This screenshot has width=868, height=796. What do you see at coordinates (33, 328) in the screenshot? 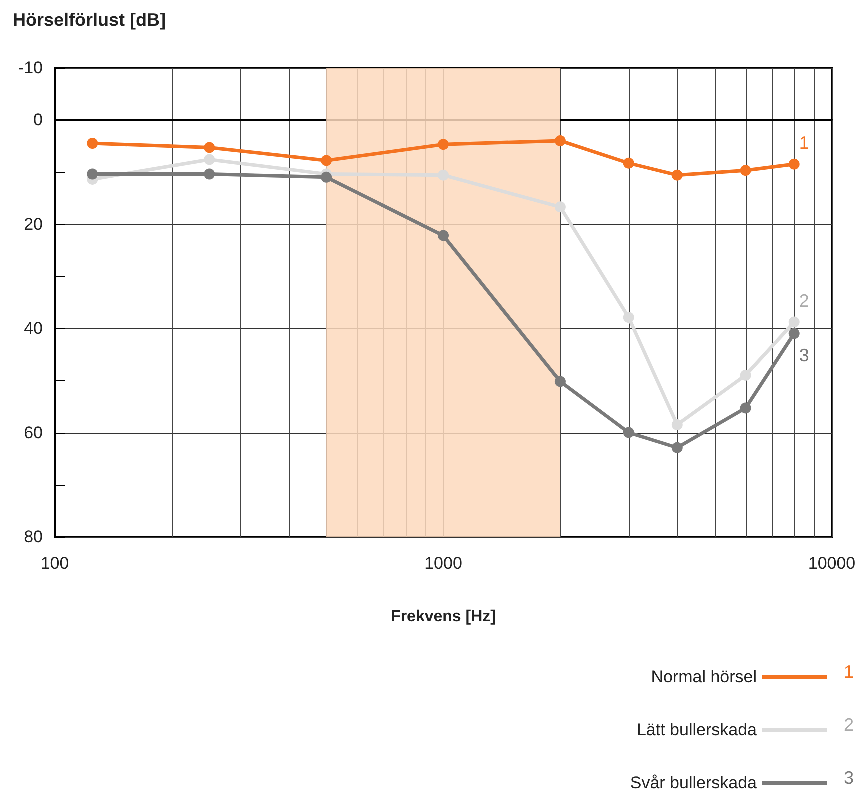
I see `y-tick-label: 40` at bounding box center [33, 328].